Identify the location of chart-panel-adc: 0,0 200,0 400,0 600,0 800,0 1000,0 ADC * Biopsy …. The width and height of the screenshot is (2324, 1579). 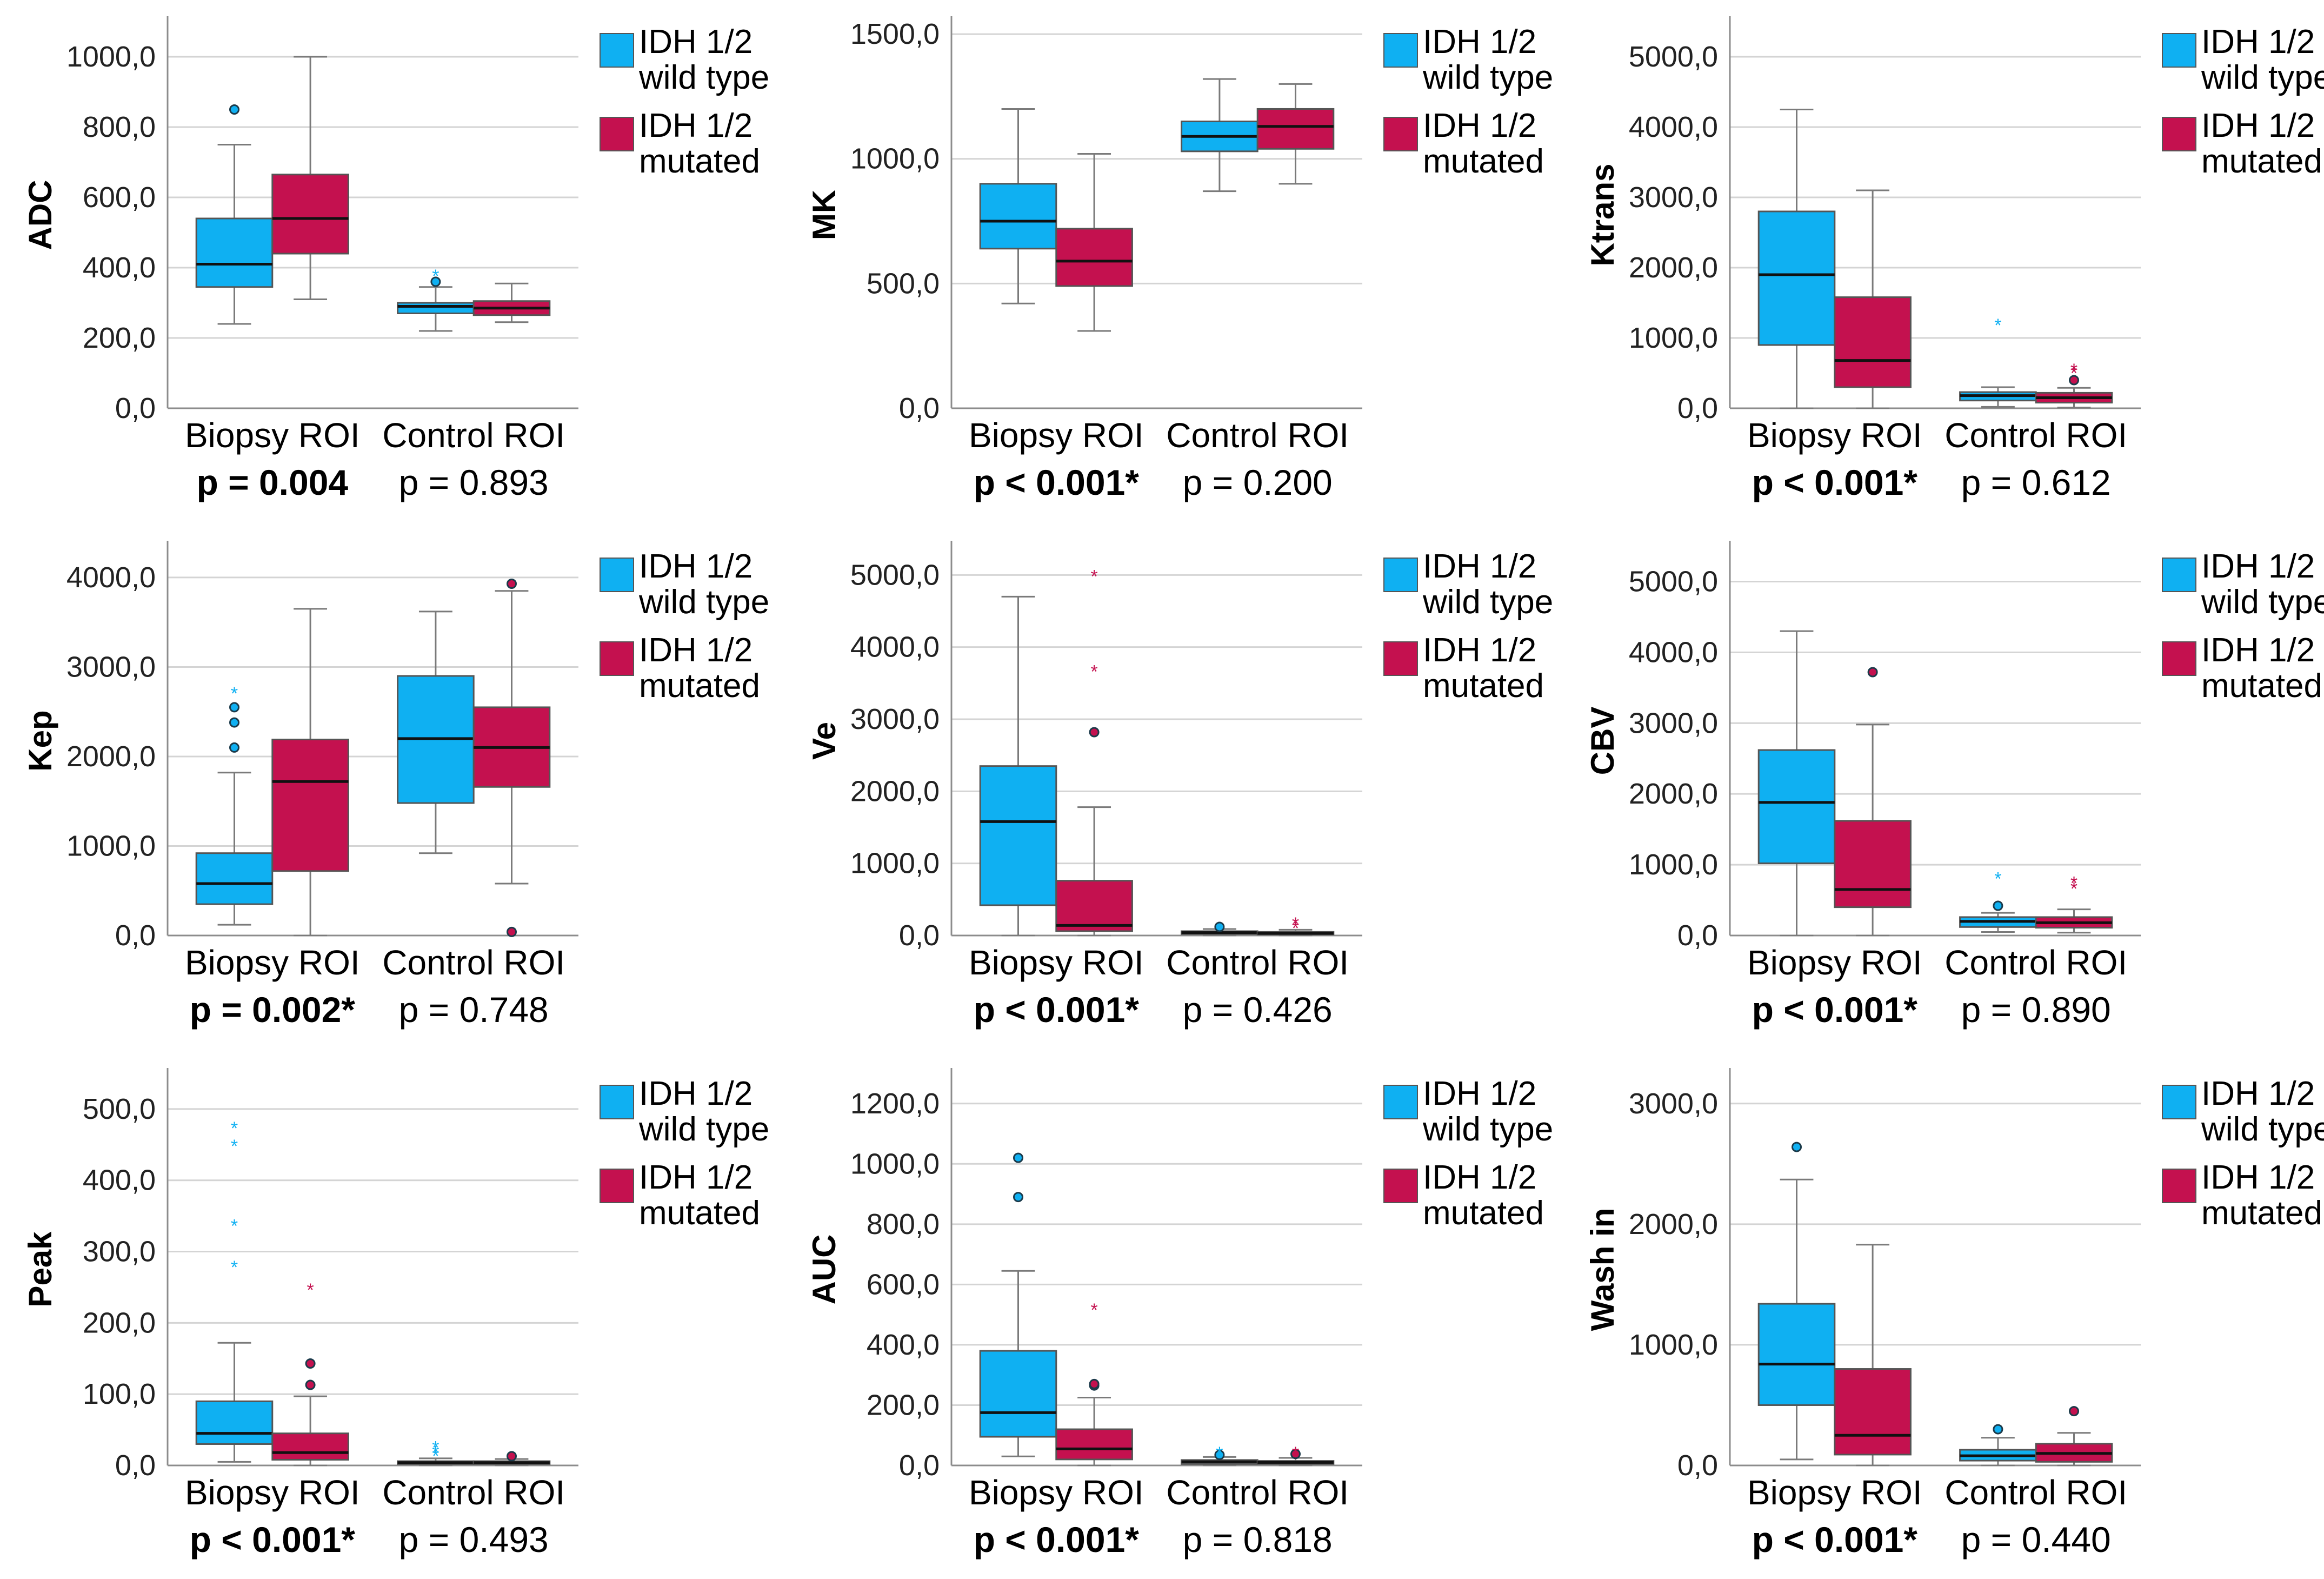
(395, 259).